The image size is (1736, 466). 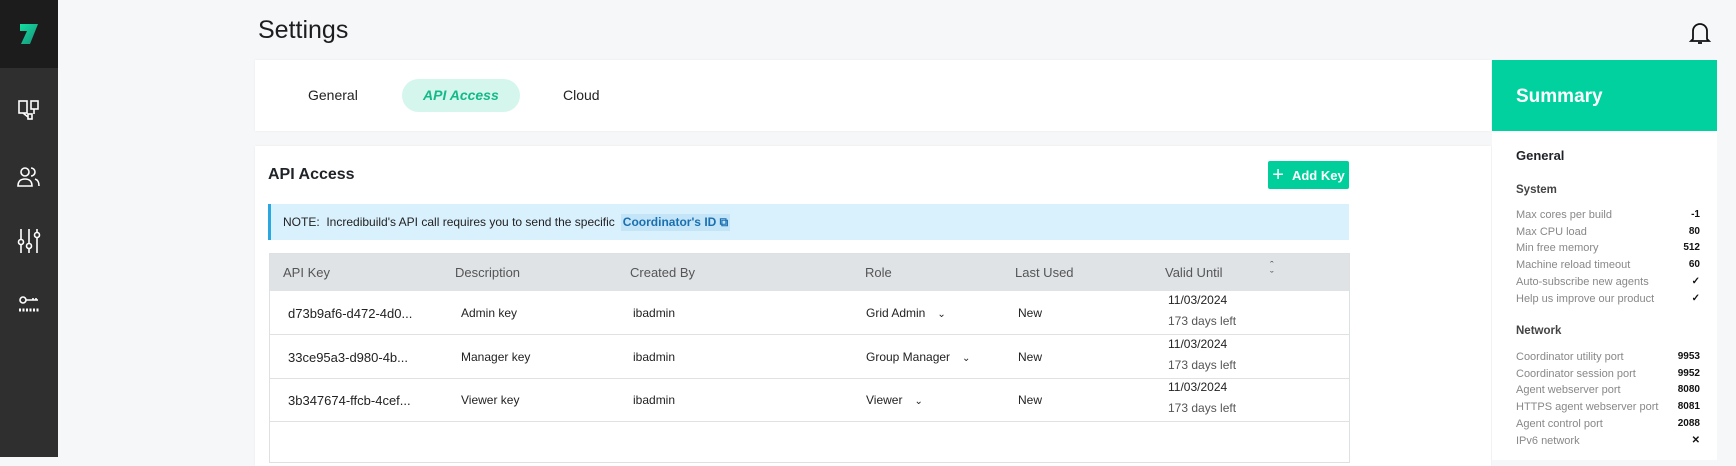 I want to click on copy-icon: ⧉, so click(x=724, y=221).